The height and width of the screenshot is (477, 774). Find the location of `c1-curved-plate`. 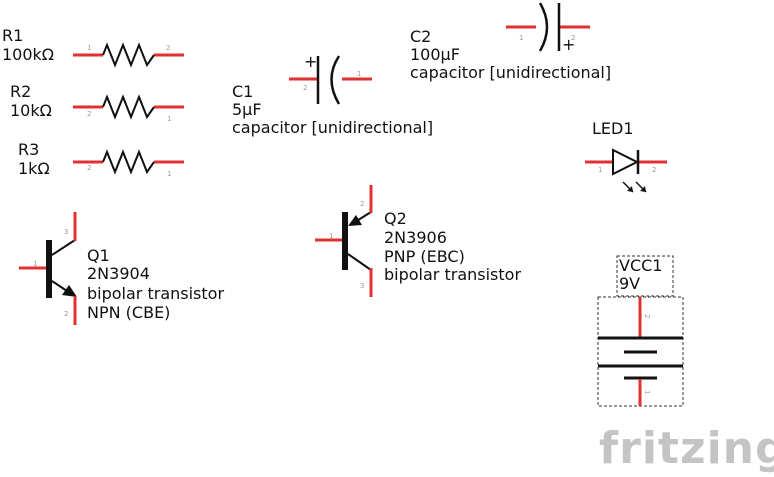

c1-curved-plate is located at coordinates (335, 80).